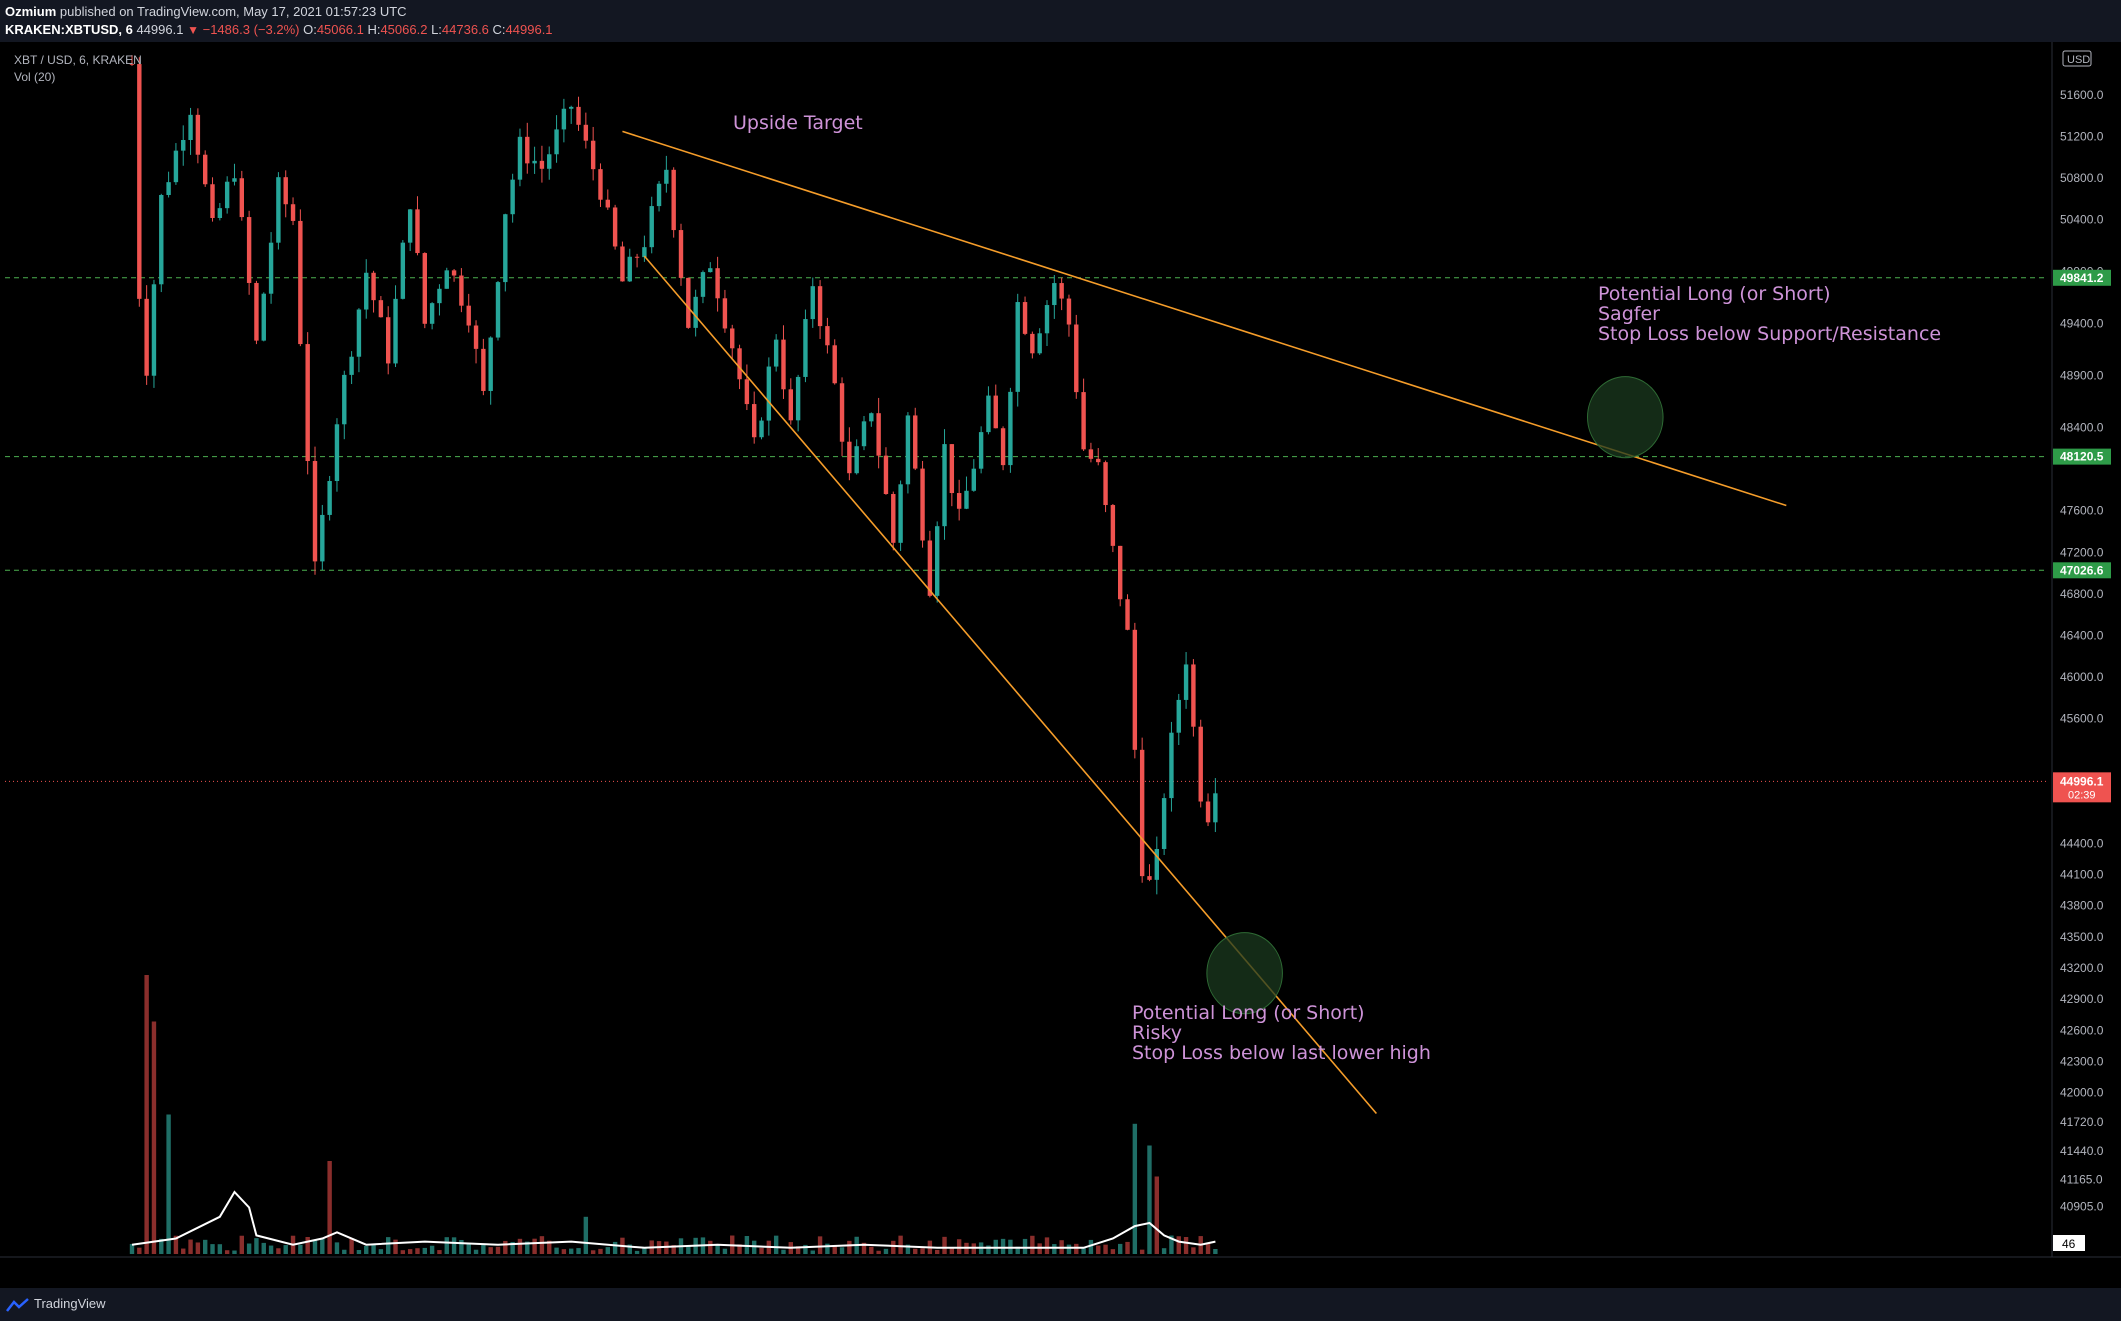 This screenshot has height=1321, width=2121. I want to click on series-legend: XBT / USD, 6, KRAKEN Vol (20), so click(78, 69).